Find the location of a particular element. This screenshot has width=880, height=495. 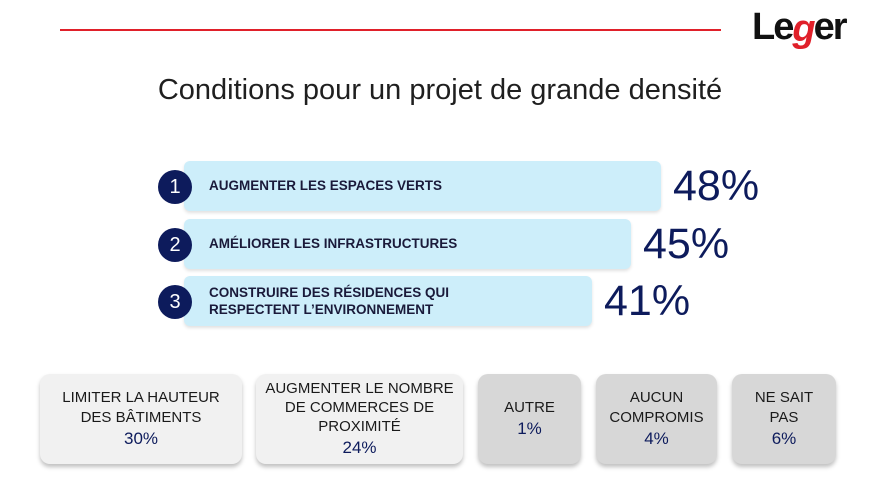

option-label-other: AUTRE is located at coordinates (529, 408).